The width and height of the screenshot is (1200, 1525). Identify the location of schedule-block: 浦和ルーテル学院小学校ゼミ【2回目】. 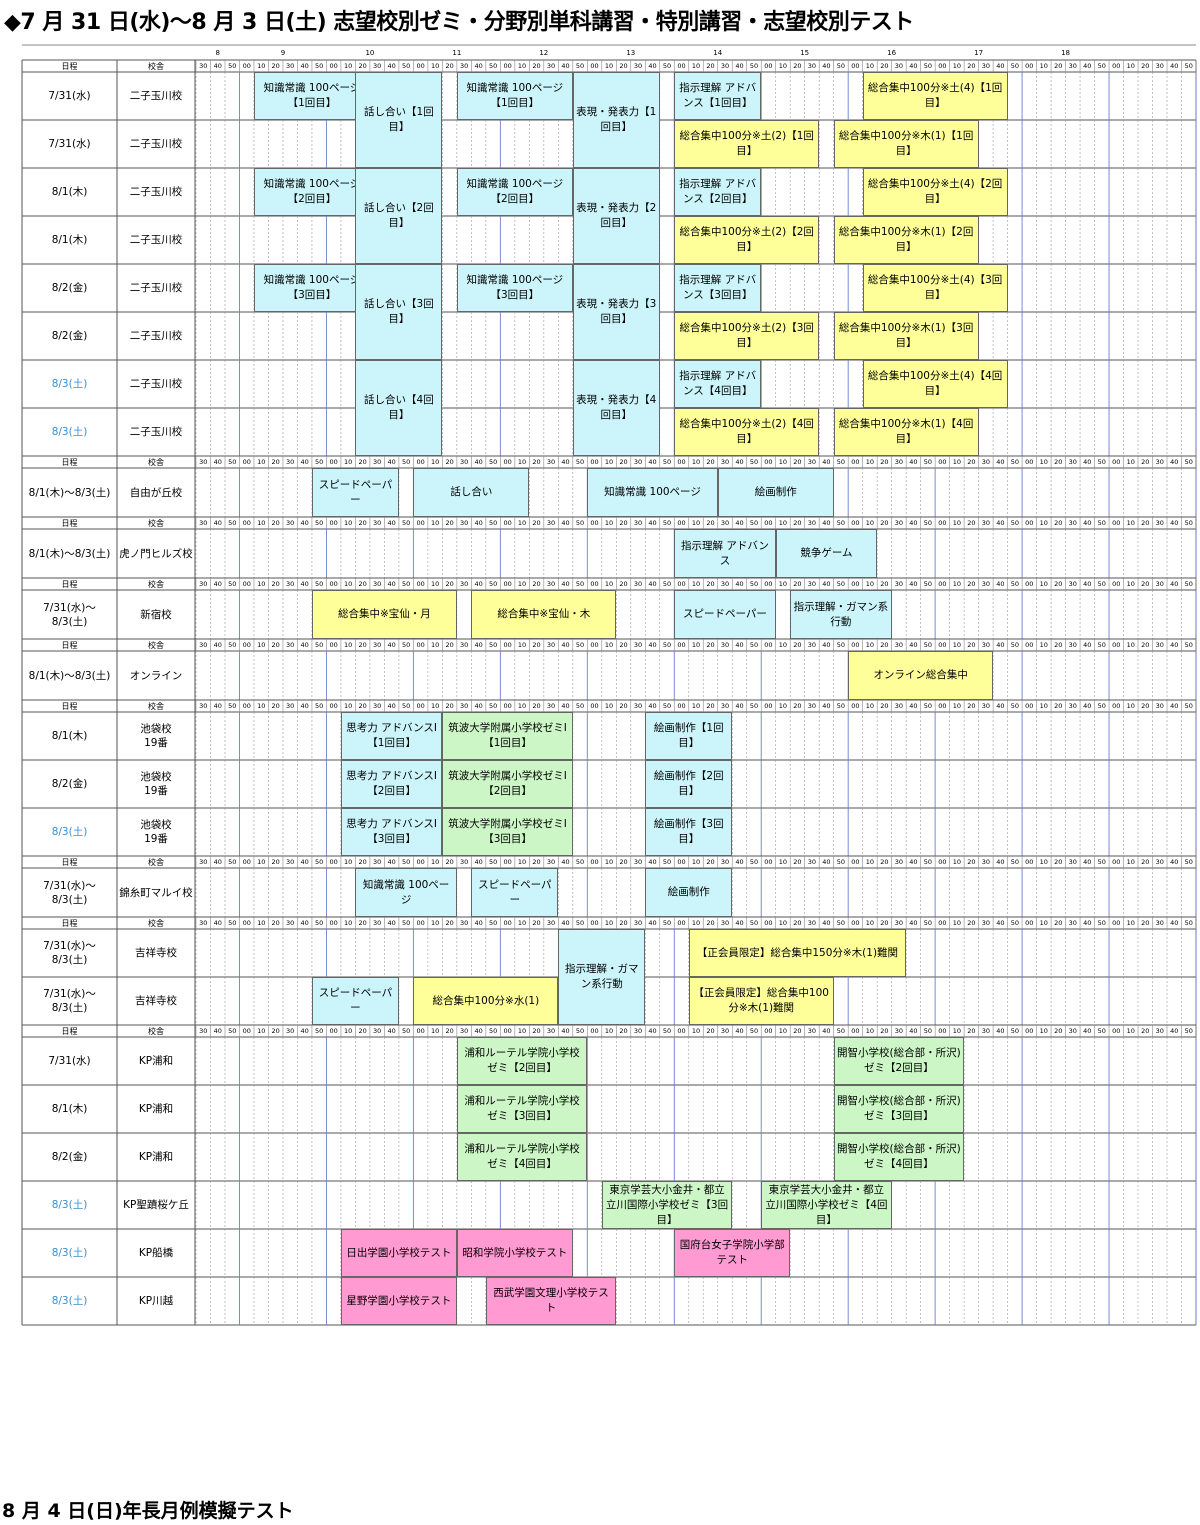
(522, 1061).